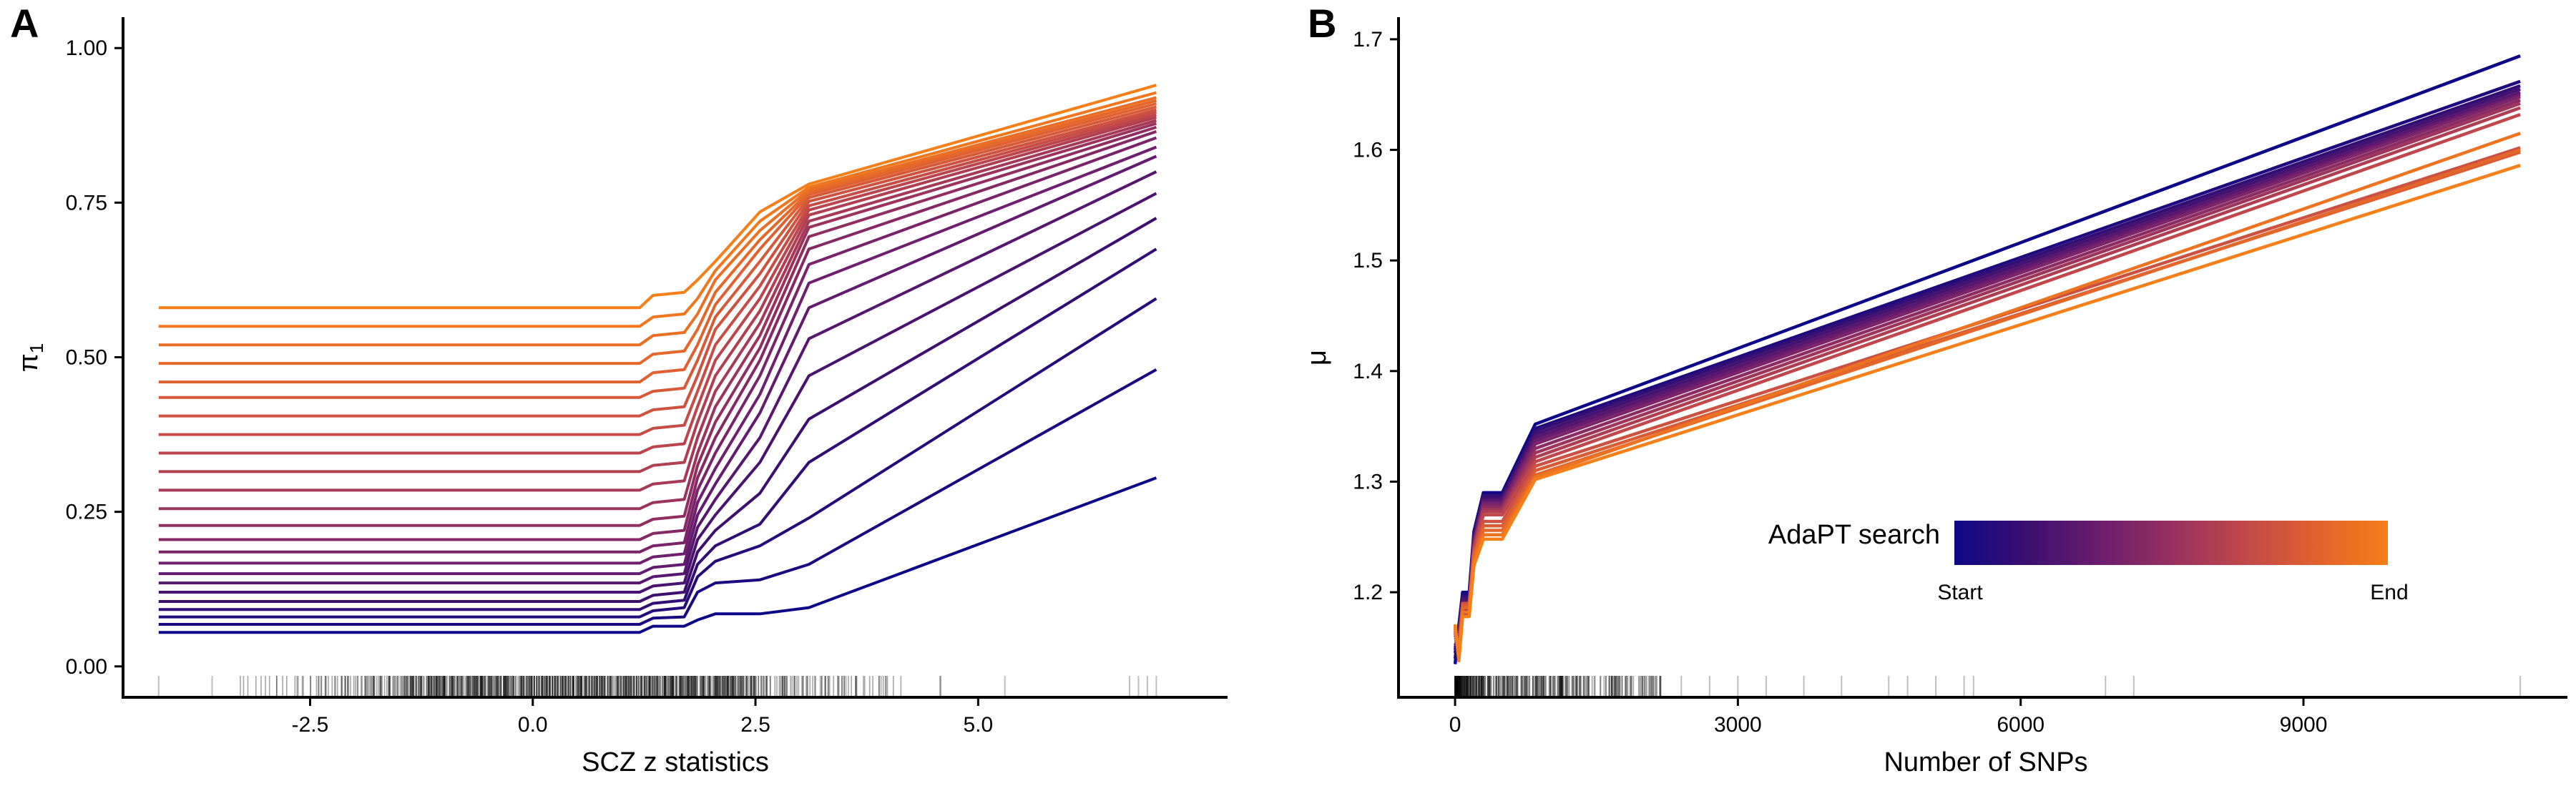  What do you see at coordinates (1368, 482) in the screenshot?
I see `y-tick-label: 1.3` at bounding box center [1368, 482].